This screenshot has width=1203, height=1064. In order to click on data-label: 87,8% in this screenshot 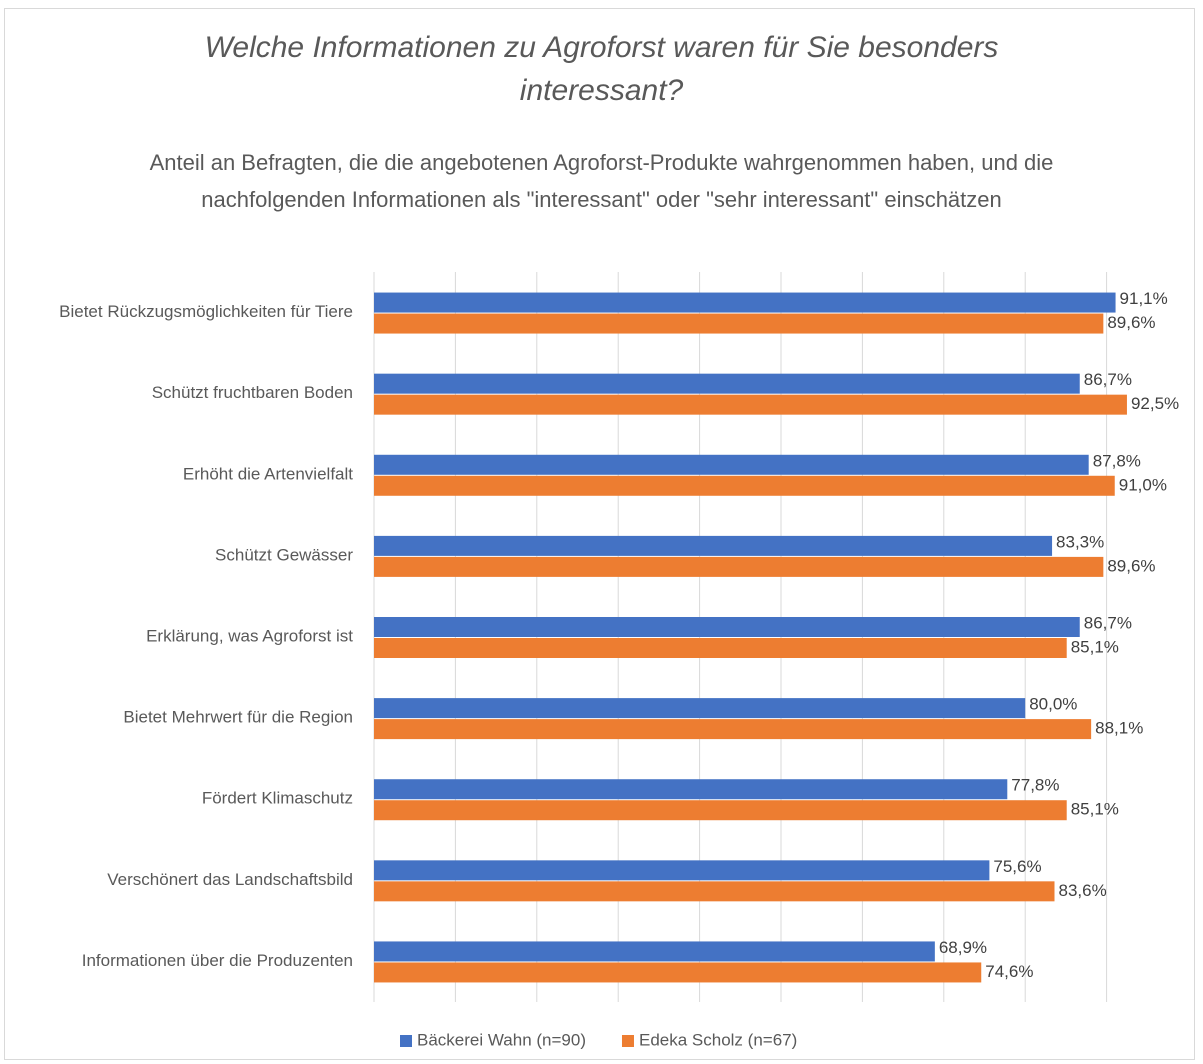, I will do `click(1117, 460)`.